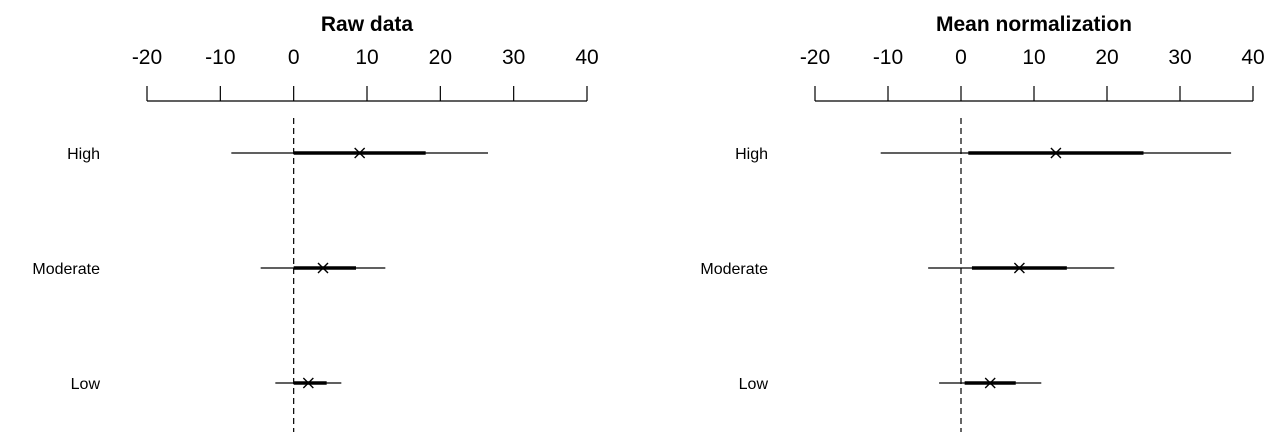  I want to click on chart-title: Mean normalization, so click(1034, 24).